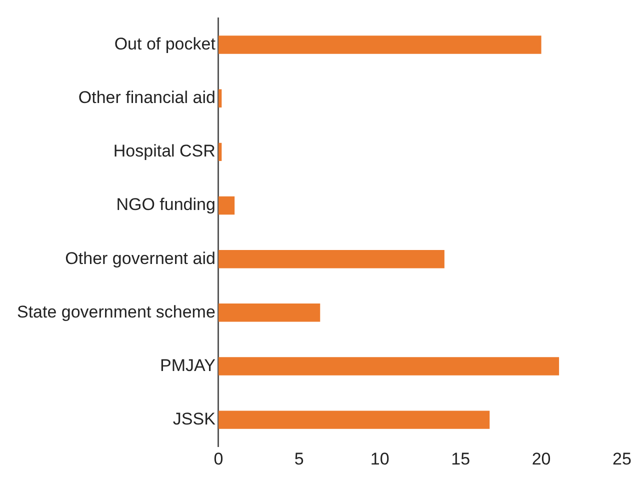 This screenshot has width=636, height=477. Describe the element at coordinates (194, 419) in the screenshot. I see `y-tick-label: JSSK` at that location.